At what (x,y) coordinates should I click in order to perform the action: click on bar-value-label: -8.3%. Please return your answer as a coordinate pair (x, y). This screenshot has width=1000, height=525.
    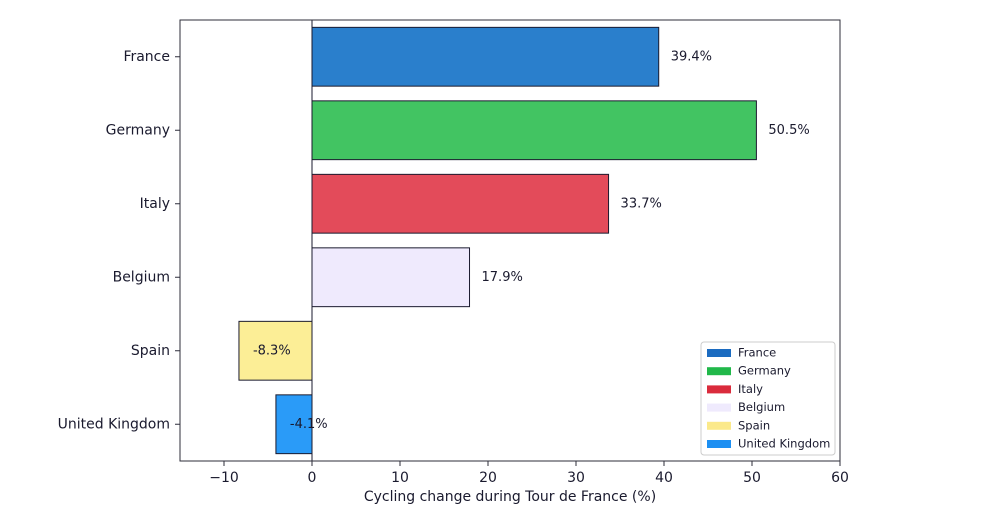
    Looking at the image, I should click on (272, 350).